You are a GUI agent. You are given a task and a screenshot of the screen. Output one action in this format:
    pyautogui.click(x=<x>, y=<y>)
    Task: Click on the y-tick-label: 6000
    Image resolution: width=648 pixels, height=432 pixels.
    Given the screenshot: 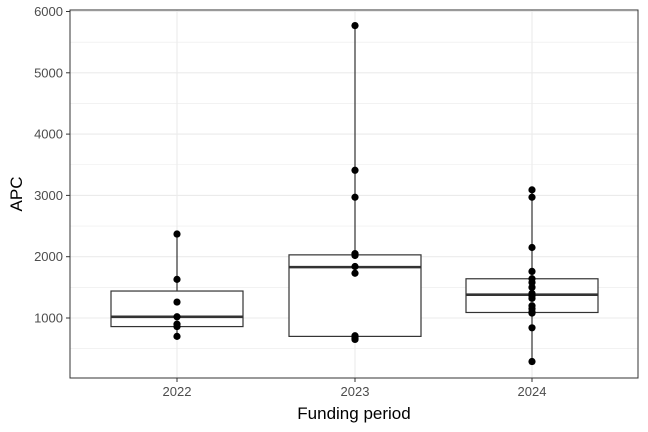 What is the action you would take?
    pyautogui.click(x=48, y=11)
    